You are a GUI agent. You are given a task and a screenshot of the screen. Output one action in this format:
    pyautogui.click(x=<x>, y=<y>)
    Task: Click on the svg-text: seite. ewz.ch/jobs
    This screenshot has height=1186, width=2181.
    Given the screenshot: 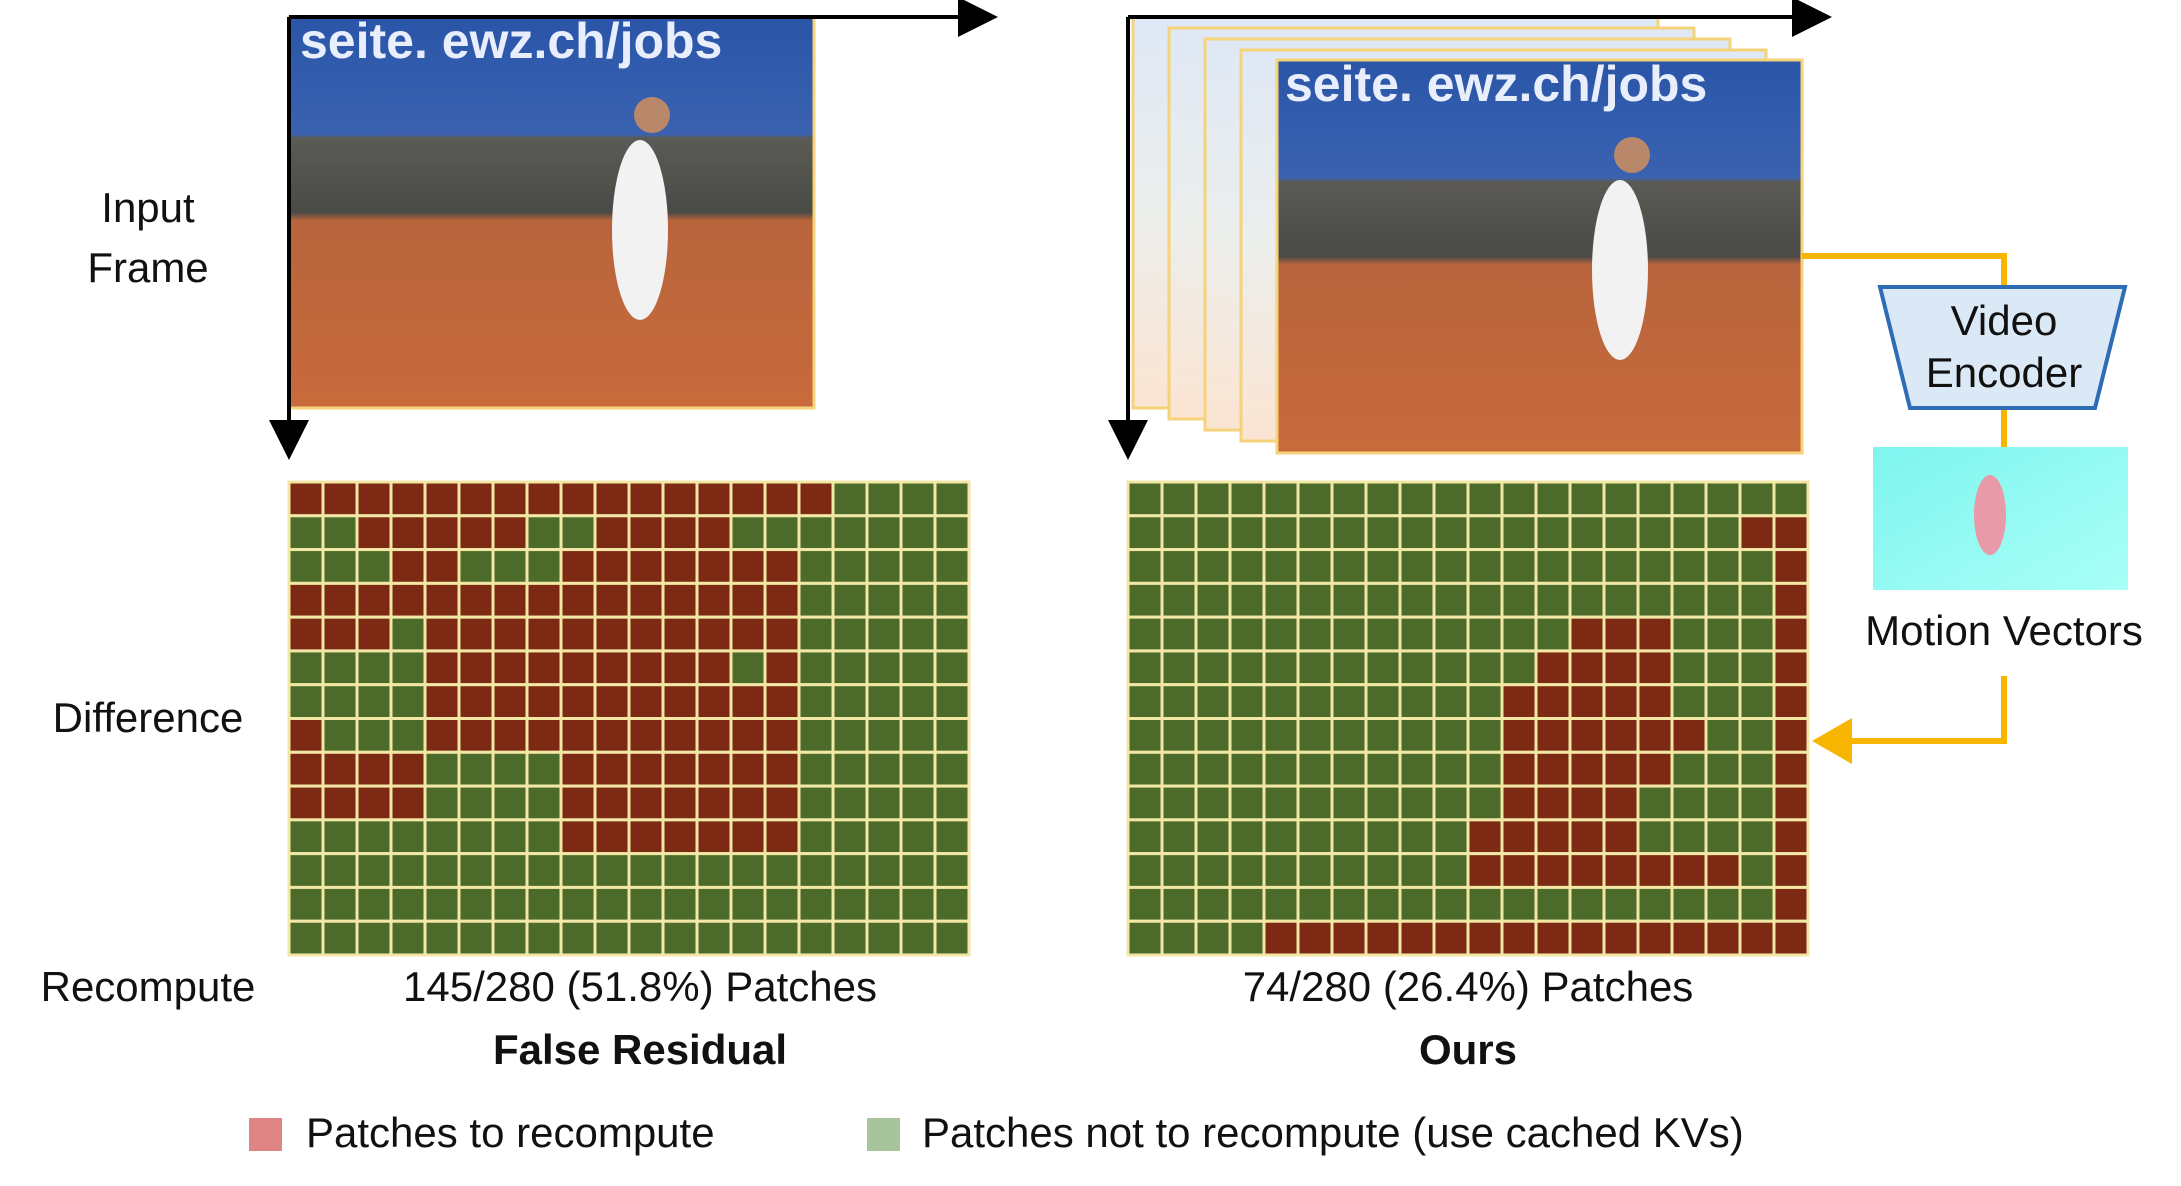 What is the action you would take?
    pyautogui.click(x=511, y=41)
    